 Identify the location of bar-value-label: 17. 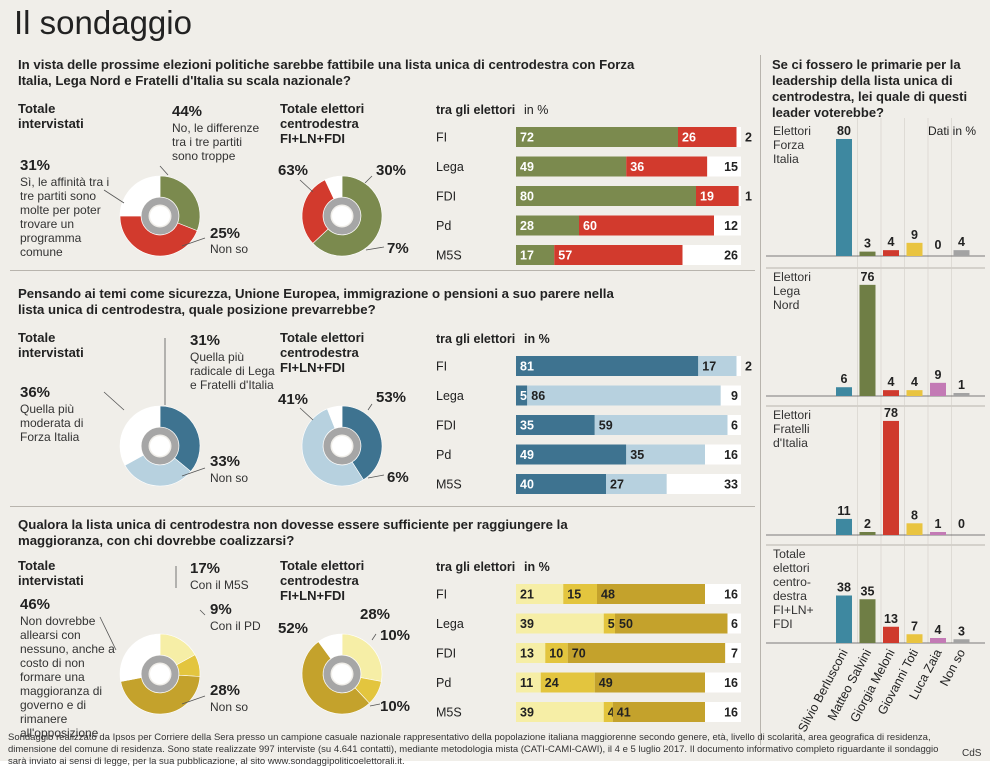
(527, 256).